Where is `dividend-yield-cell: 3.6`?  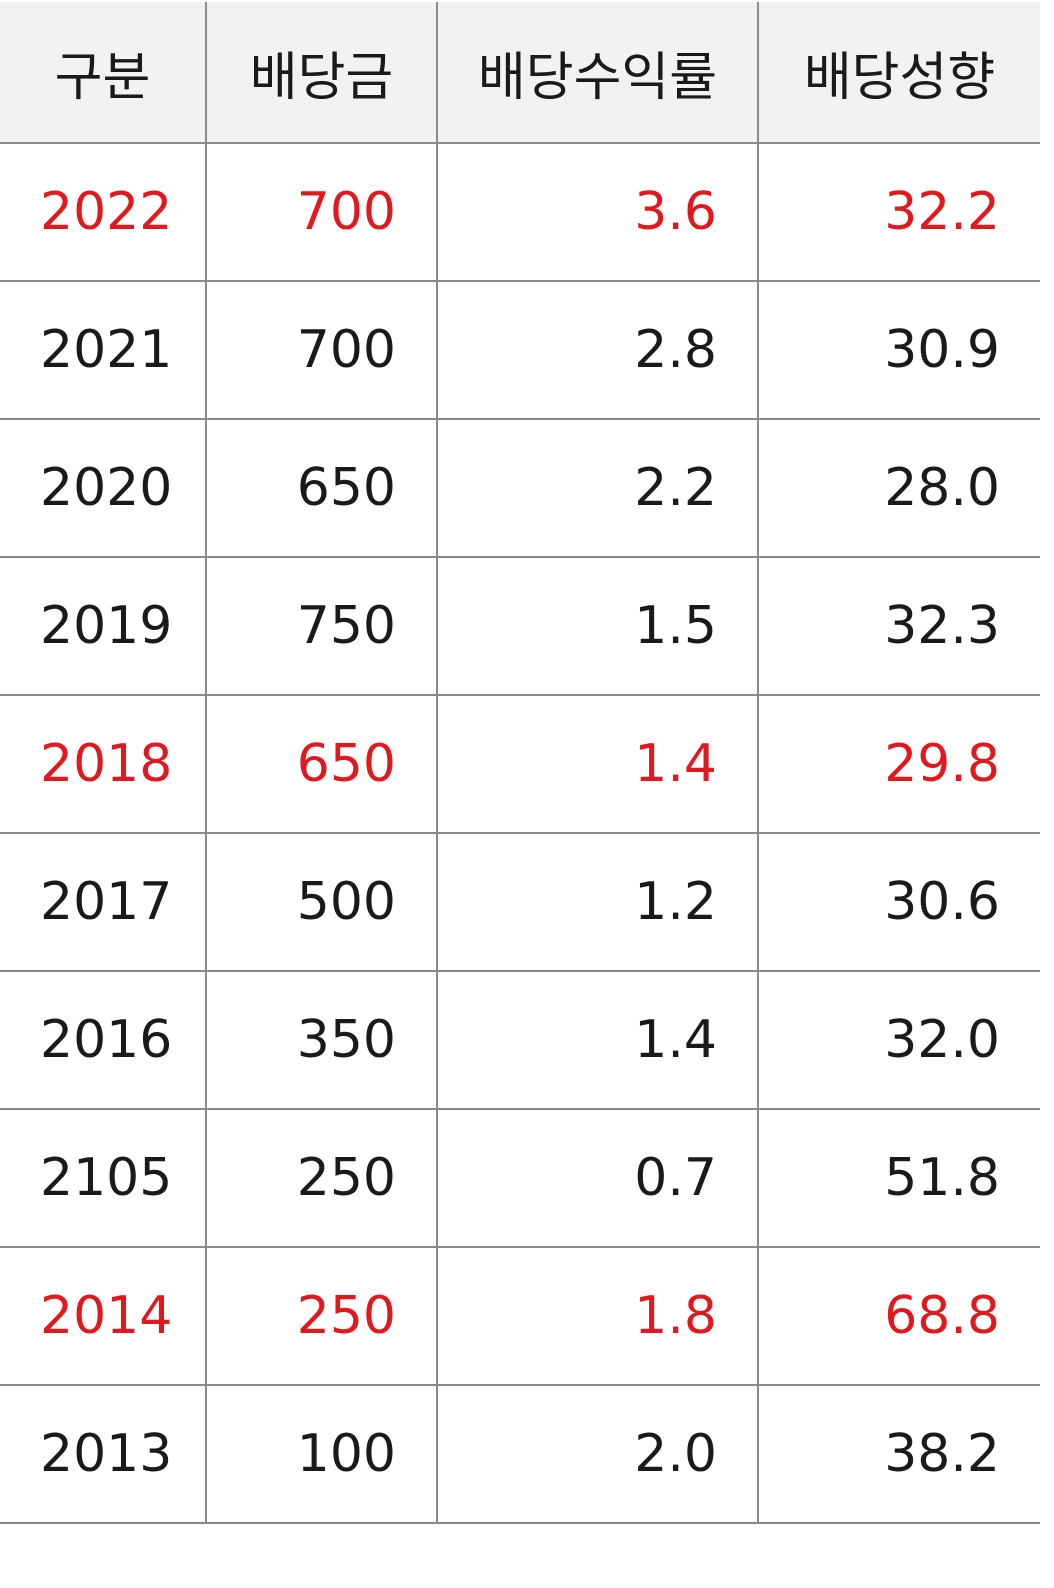
dividend-yield-cell: 3.6 is located at coordinates (597, 212).